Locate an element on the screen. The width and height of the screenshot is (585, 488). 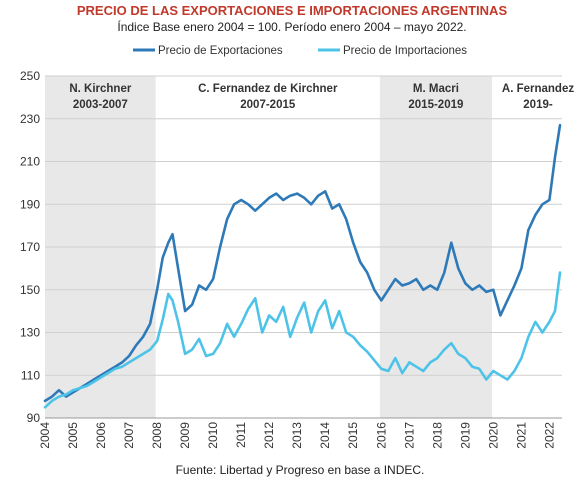
x-tick-label: 2021 is located at coordinates (521, 435).